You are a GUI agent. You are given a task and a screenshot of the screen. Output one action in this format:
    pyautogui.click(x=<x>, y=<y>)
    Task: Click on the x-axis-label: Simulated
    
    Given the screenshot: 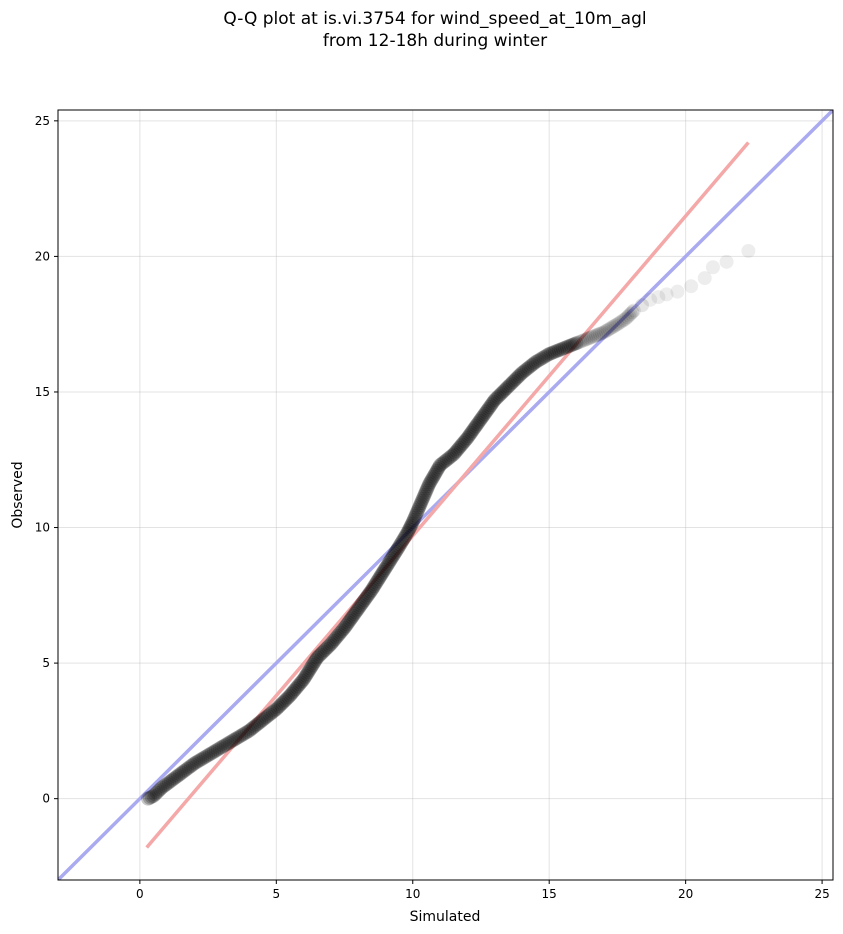 What is the action you would take?
    pyautogui.click(x=445, y=917)
    